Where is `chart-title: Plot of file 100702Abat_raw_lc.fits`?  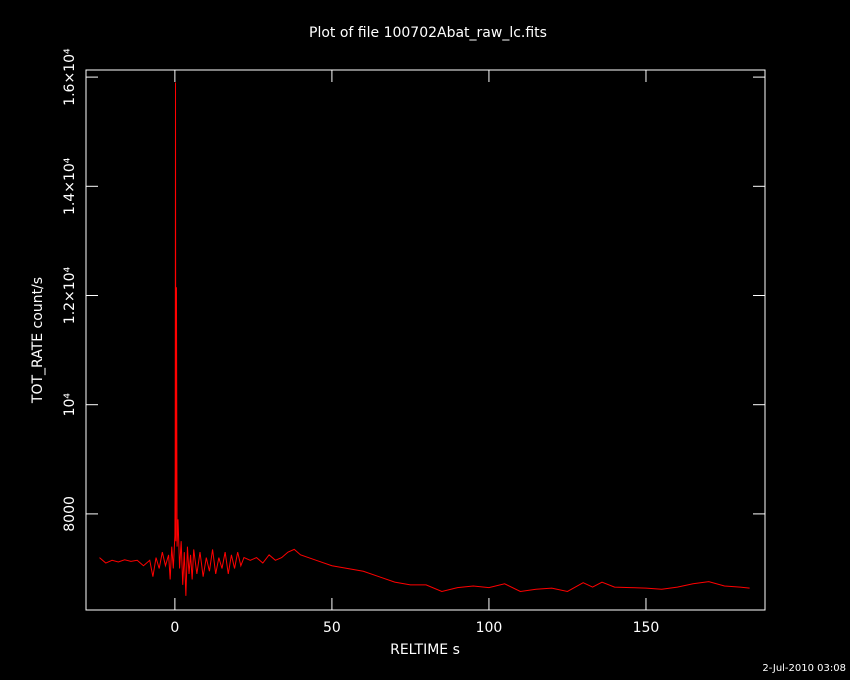
chart-title: Plot of file 100702Abat_raw_lc.fits is located at coordinates (428, 33).